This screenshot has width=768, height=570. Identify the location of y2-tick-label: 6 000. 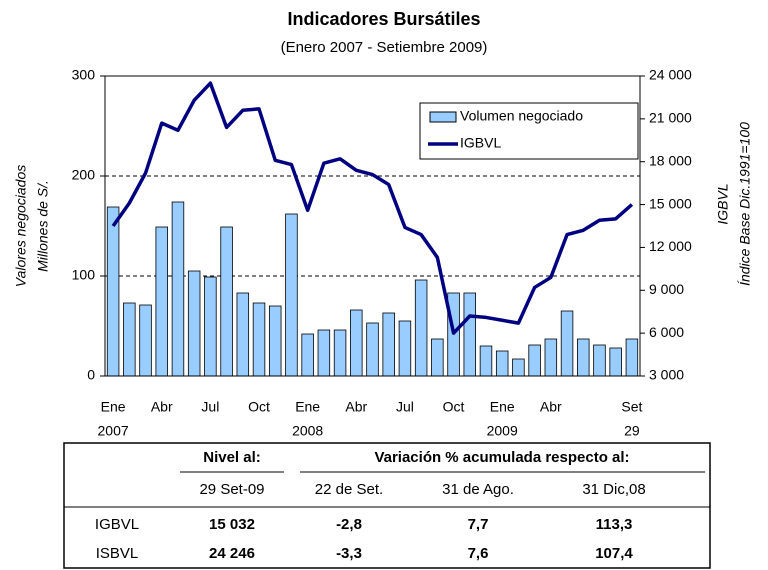
(666, 332).